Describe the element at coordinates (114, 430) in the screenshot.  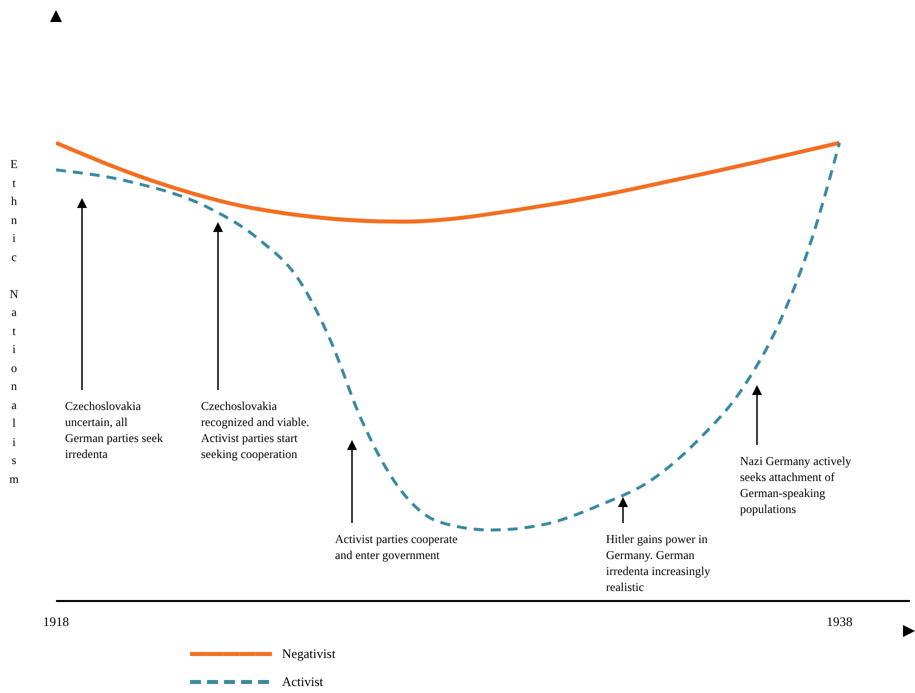
I see `annotation: Czechoslovakia uncertain, all German parties seek irredenta` at that location.